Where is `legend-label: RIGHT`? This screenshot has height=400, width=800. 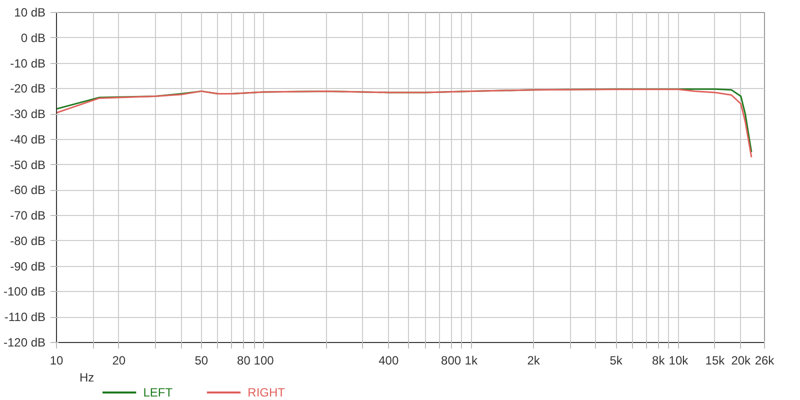
legend-label: RIGHT is located at coordinates (267, 393).